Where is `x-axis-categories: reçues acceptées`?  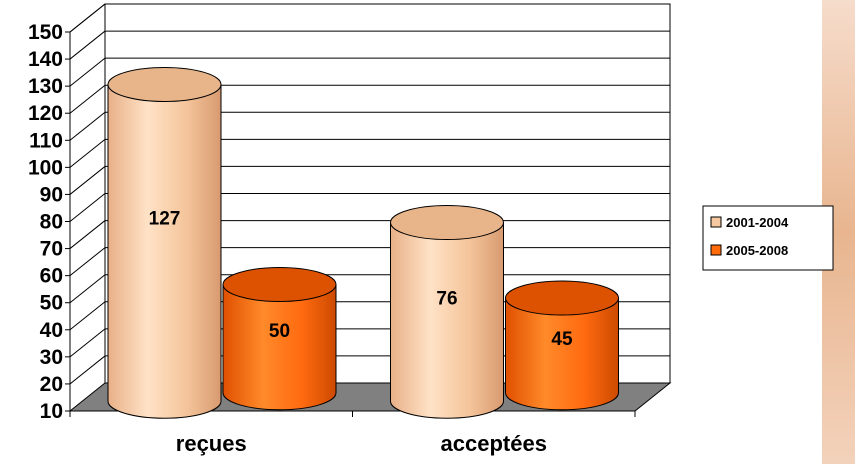 x-axis-categories: reçues acceptées is located at coordinates (361, 443).